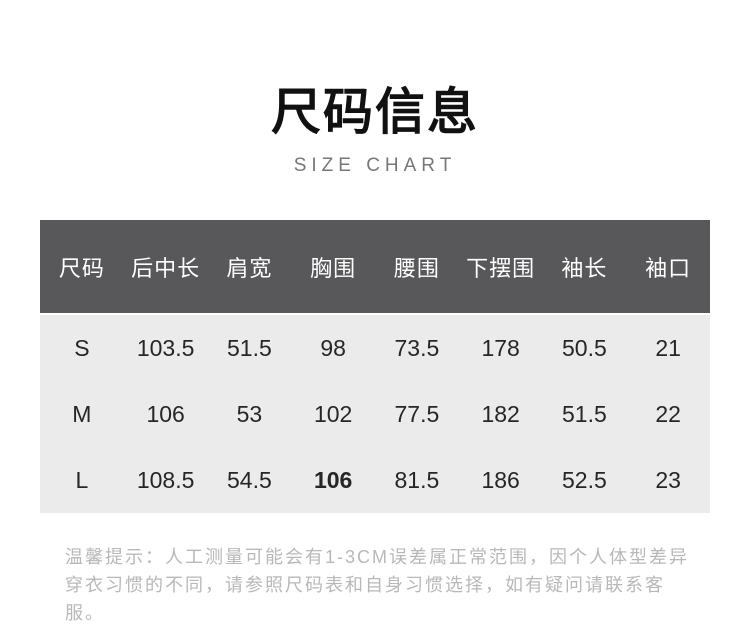  What do you see at coordinates (501, 268) in the screenshot?
I see `column-header-hem: 下摆围` at bounding box center [501, 268].